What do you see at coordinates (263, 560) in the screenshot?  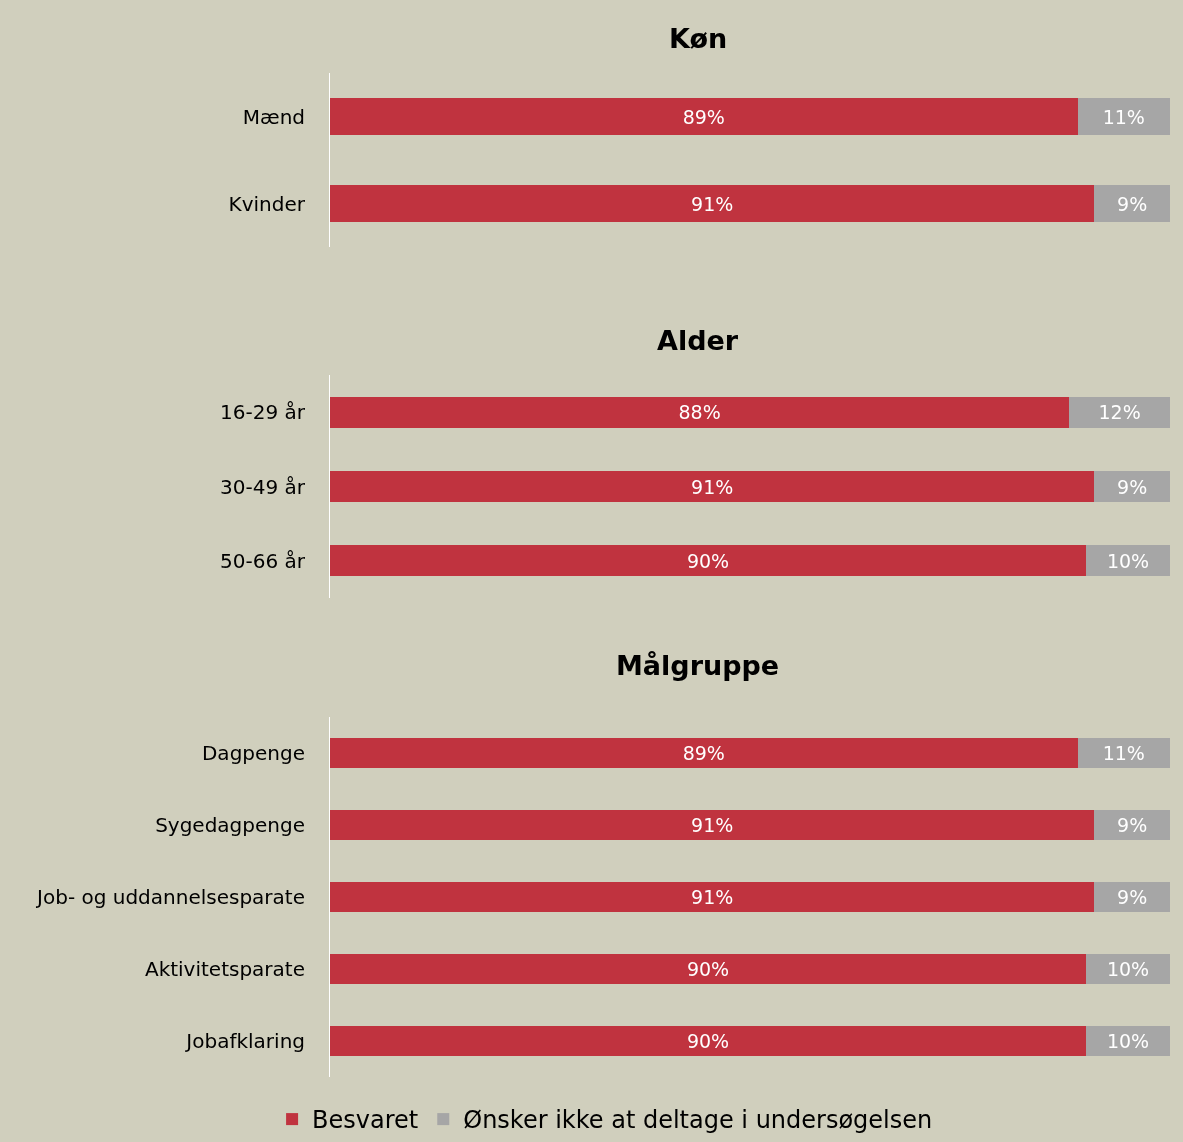 I see `y-tick-label: 50-66 år` at bounding box center [263, 560].